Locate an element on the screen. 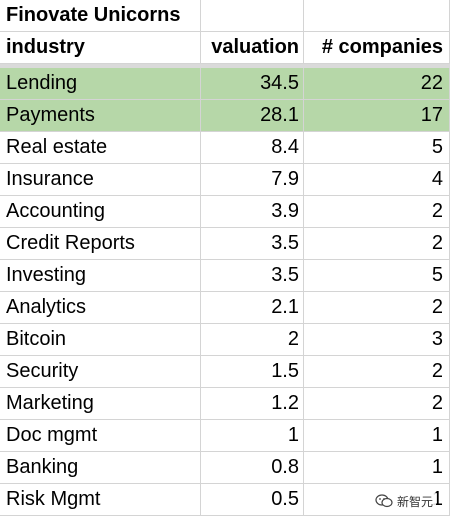 This screenshot has height=524, width=450. companies-cell: 22 is located at coordinates (377, 84).